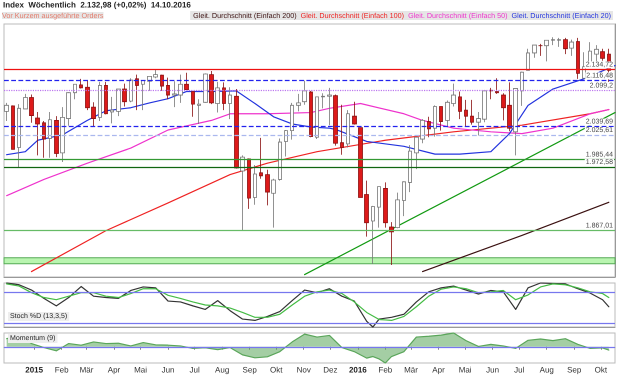 This screenshot has width=627, height=376. I want to click on x-tick-label: 2015, so click(34, 370).